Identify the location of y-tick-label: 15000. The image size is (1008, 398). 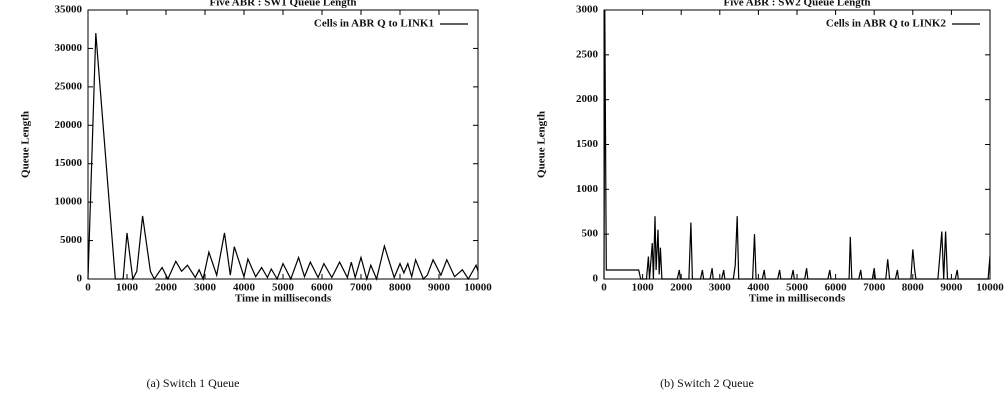
(69, 163).